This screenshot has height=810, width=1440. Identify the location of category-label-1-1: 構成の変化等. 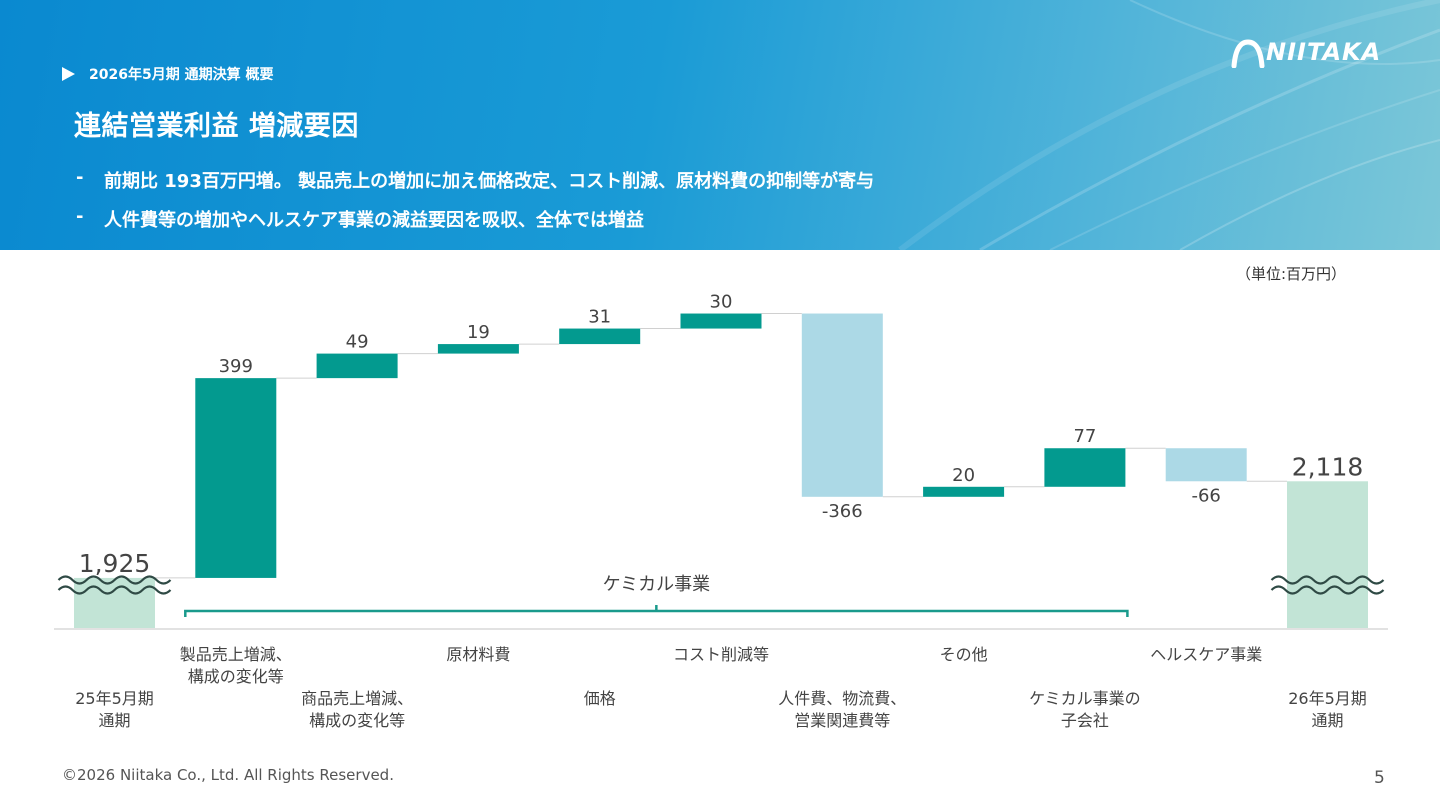
(236, 676).